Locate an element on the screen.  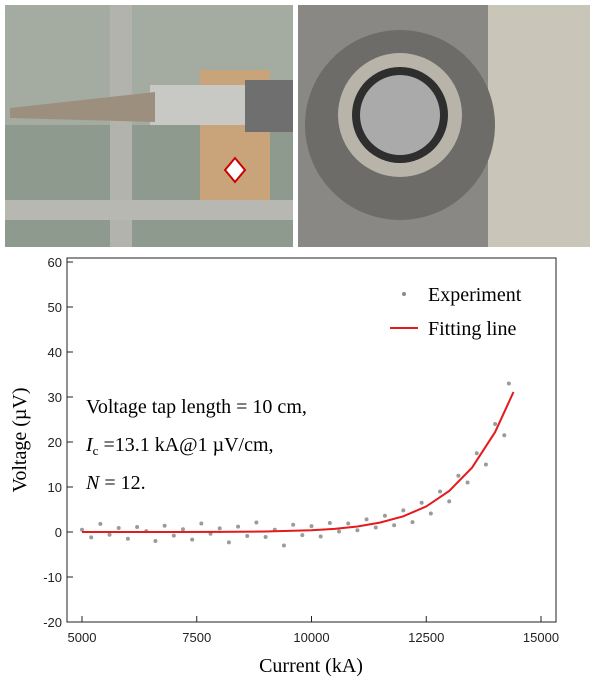
x-tick-label: 12500 is located at coordinates (426, 637).